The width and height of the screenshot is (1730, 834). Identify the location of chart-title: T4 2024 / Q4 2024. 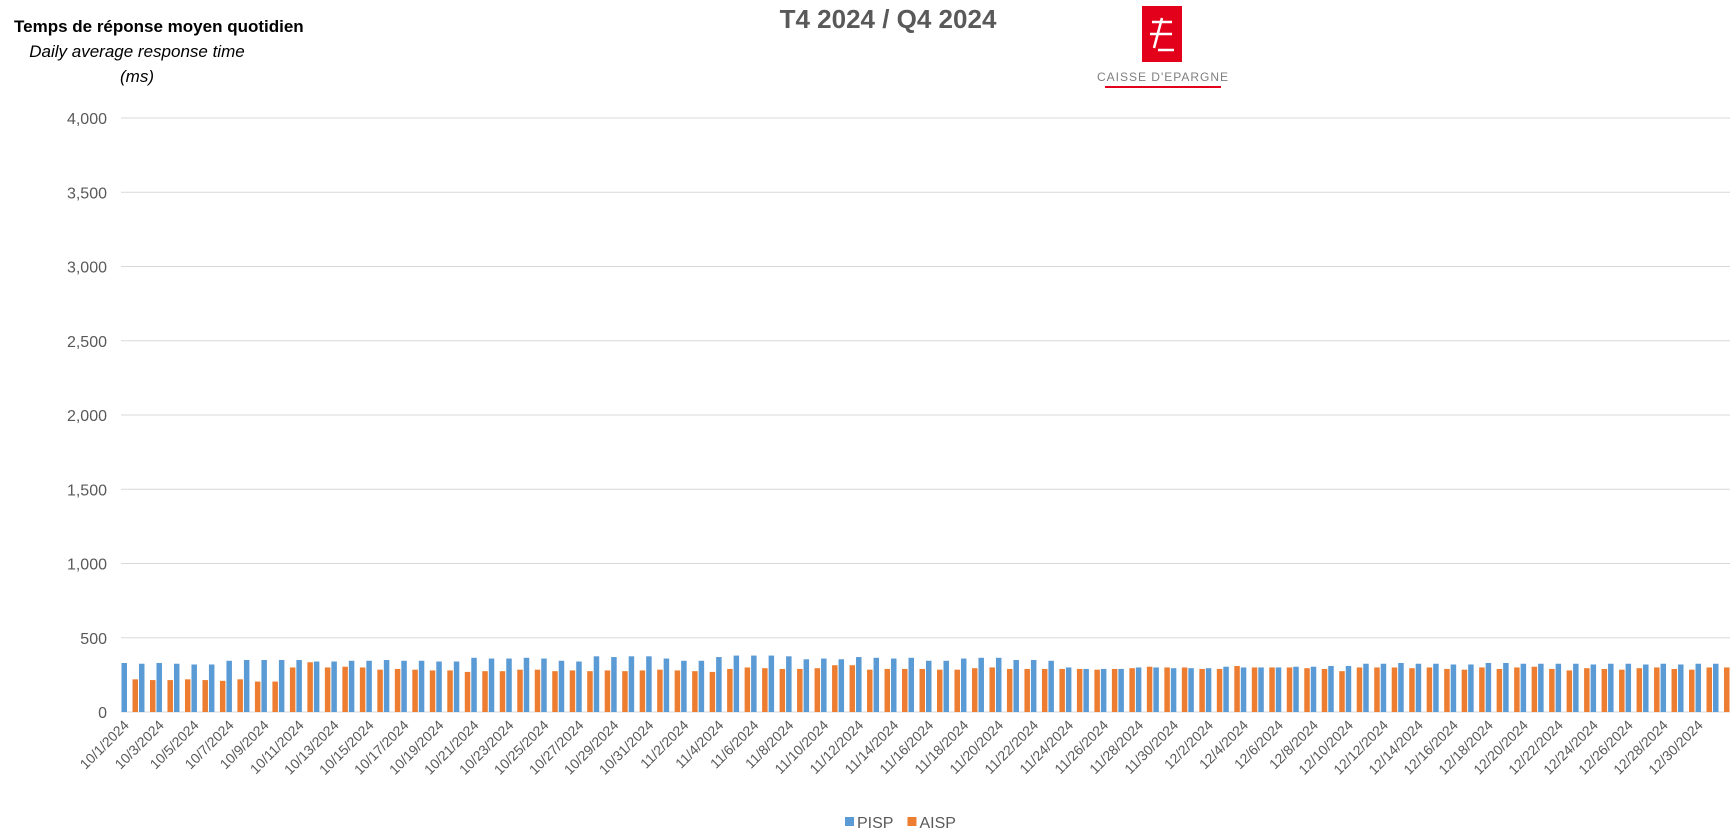
(888, 19).